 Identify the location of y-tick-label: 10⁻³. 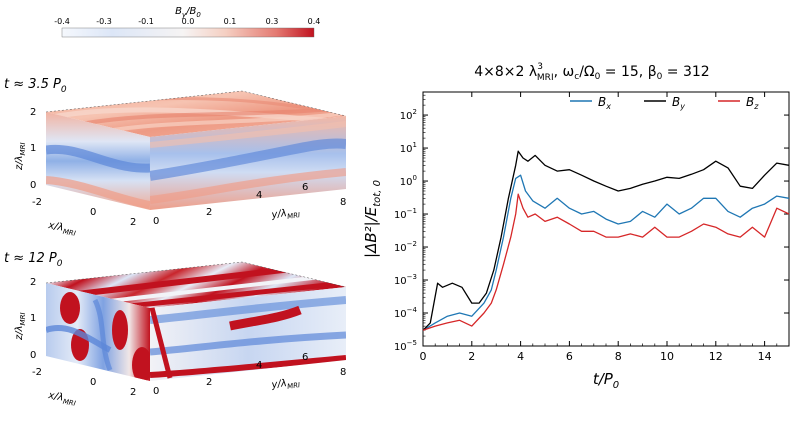
(405, 280).